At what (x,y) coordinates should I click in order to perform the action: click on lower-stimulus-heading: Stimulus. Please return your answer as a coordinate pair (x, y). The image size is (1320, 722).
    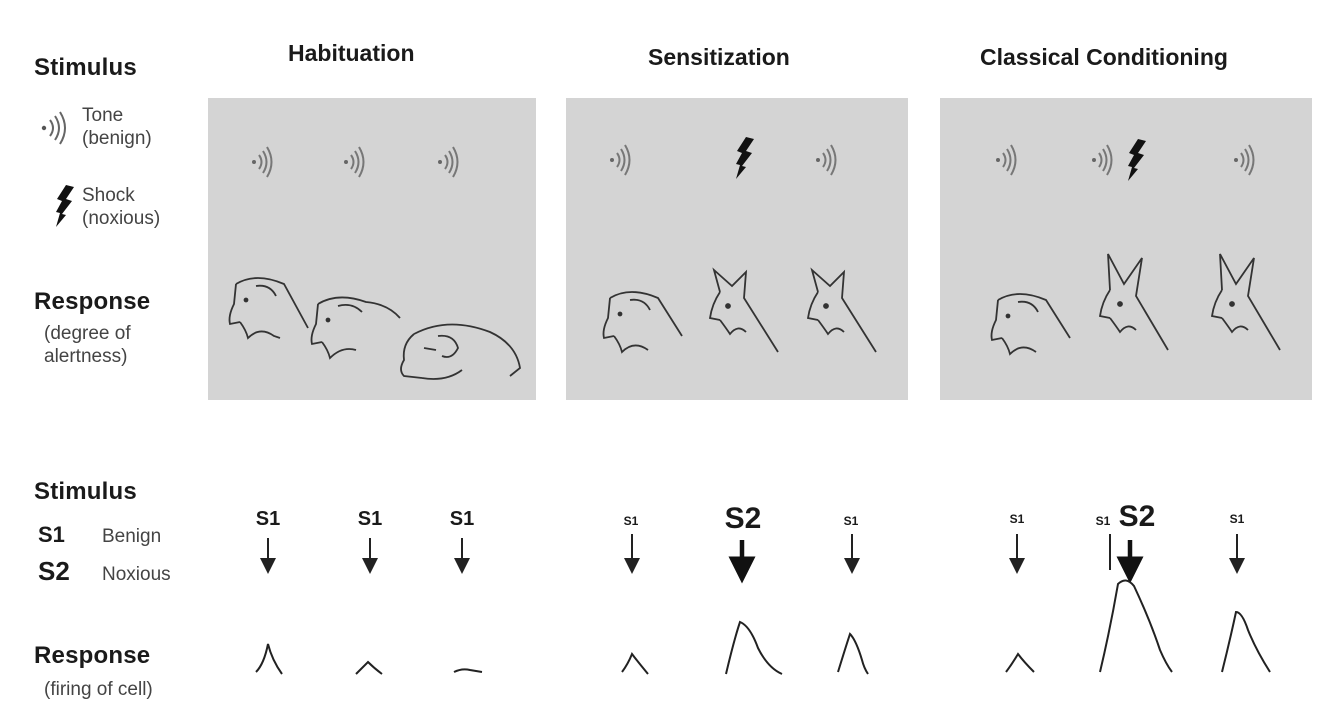
    Looking at the image, I should click on (85, 491).